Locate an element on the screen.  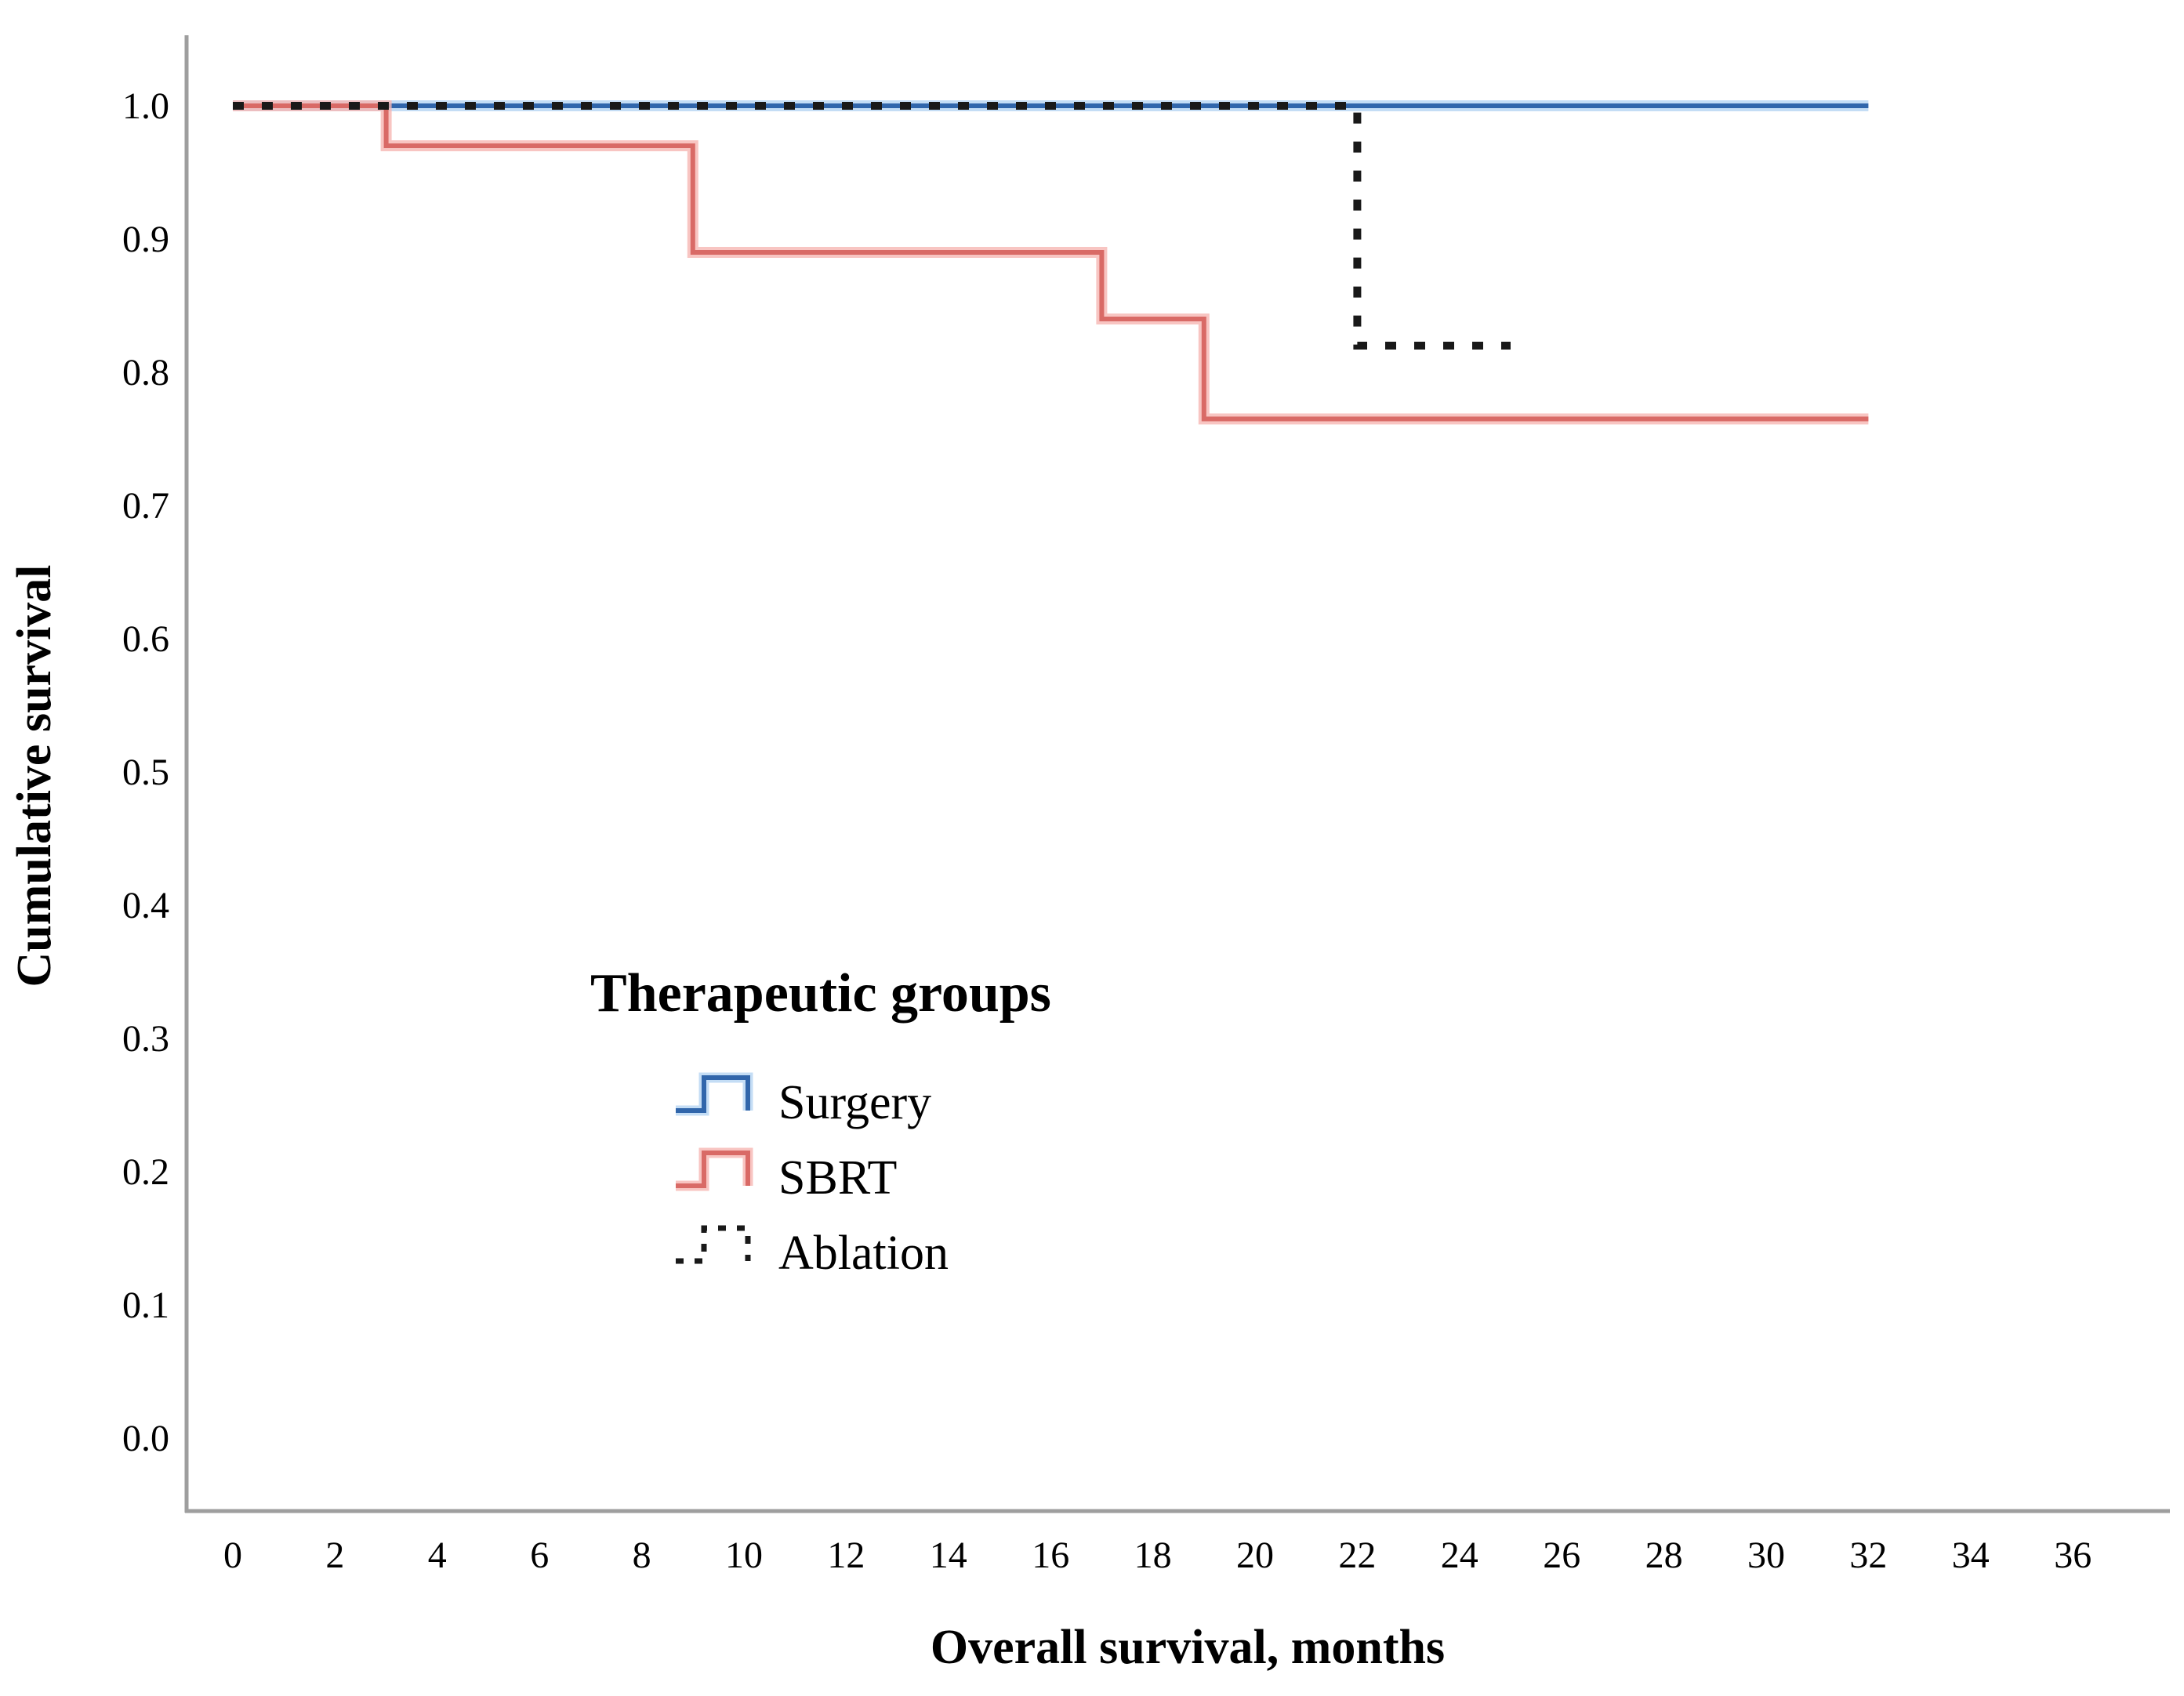
legend-label-surgery: Surgery is located at coordinates (854, 1102).